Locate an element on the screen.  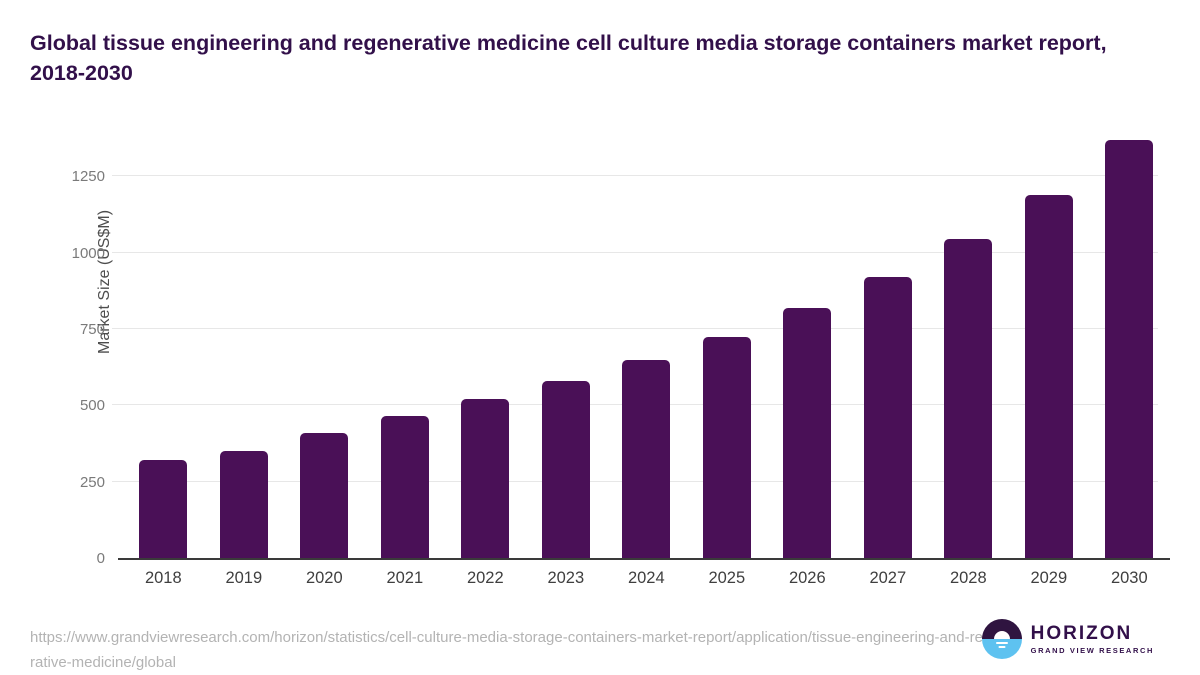
x-tick-label-2029: 2029 is located at coordinates (1049, 578).